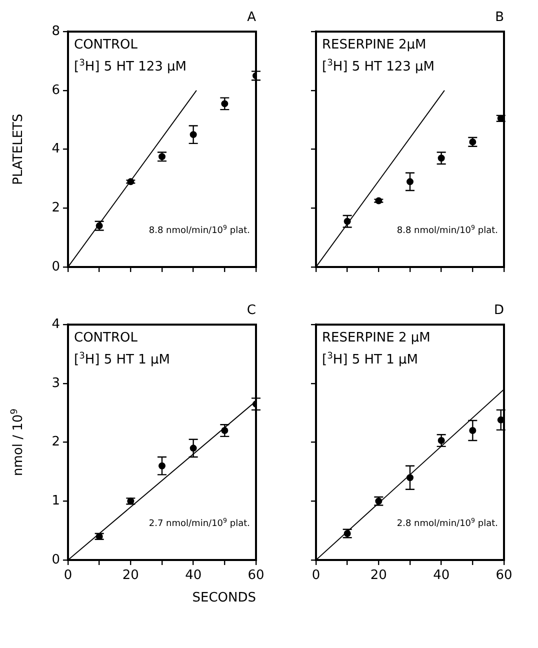 This screenshot has height=648, width=538. I want to click on chart-title: B, so click(499, 18).